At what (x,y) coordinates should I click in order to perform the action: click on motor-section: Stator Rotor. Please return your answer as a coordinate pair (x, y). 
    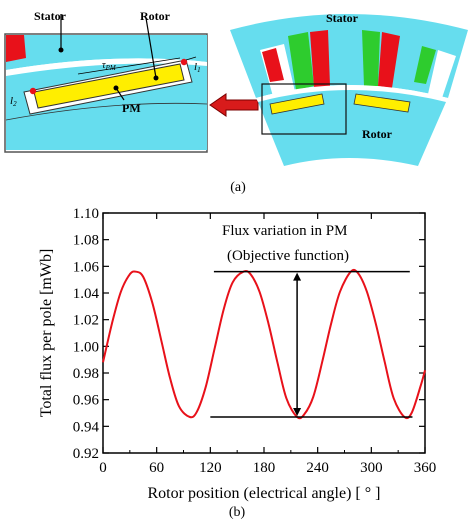
    Looking at the image, I should click on (349, 88).